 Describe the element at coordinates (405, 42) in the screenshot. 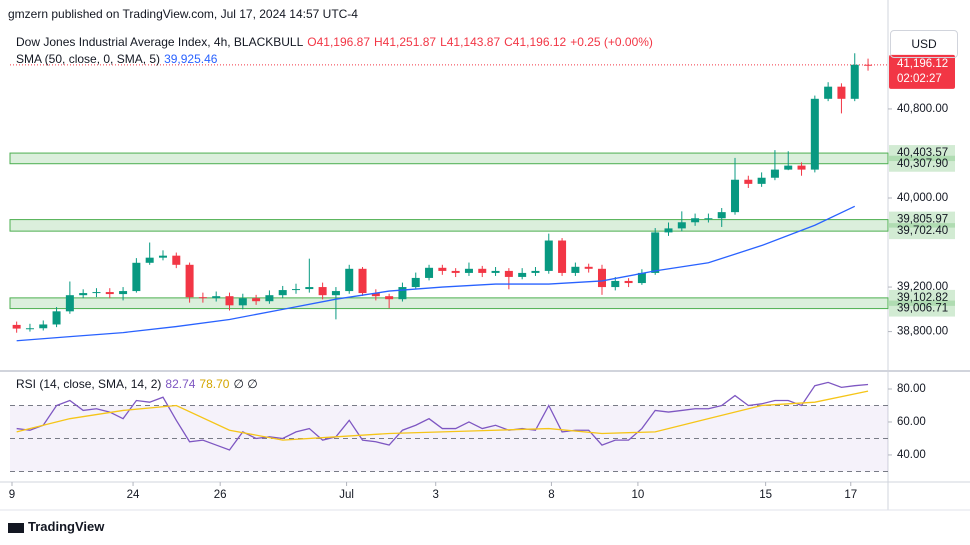

I see `ohlc: H41,251.87` at that location.